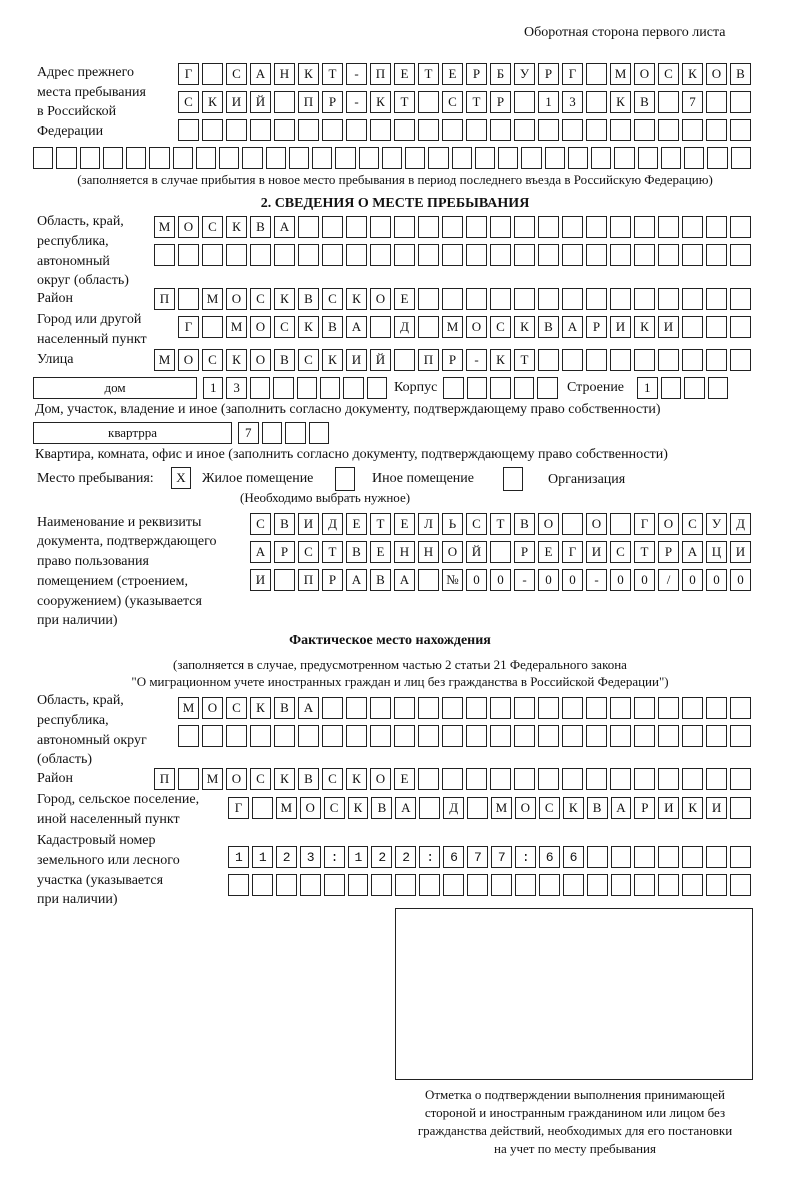  I want to click on char-cell: -, so click(476, 360).